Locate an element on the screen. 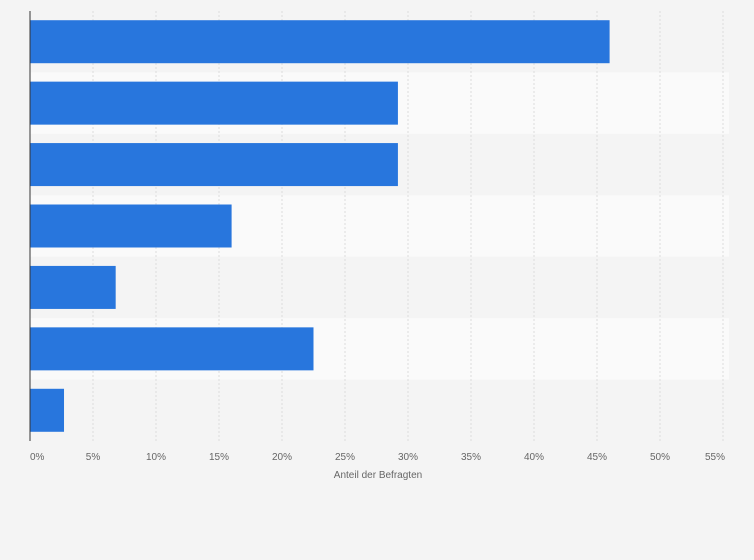 Image resolution: width=754 pixels, height=560 pixels. x-tick-label: 40% is located at coordinates (534, 457).